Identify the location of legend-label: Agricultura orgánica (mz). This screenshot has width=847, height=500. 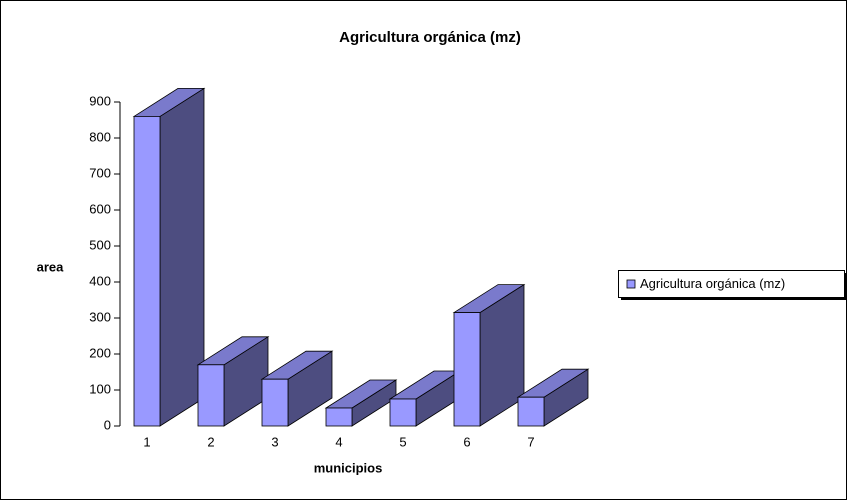
(712, 283).